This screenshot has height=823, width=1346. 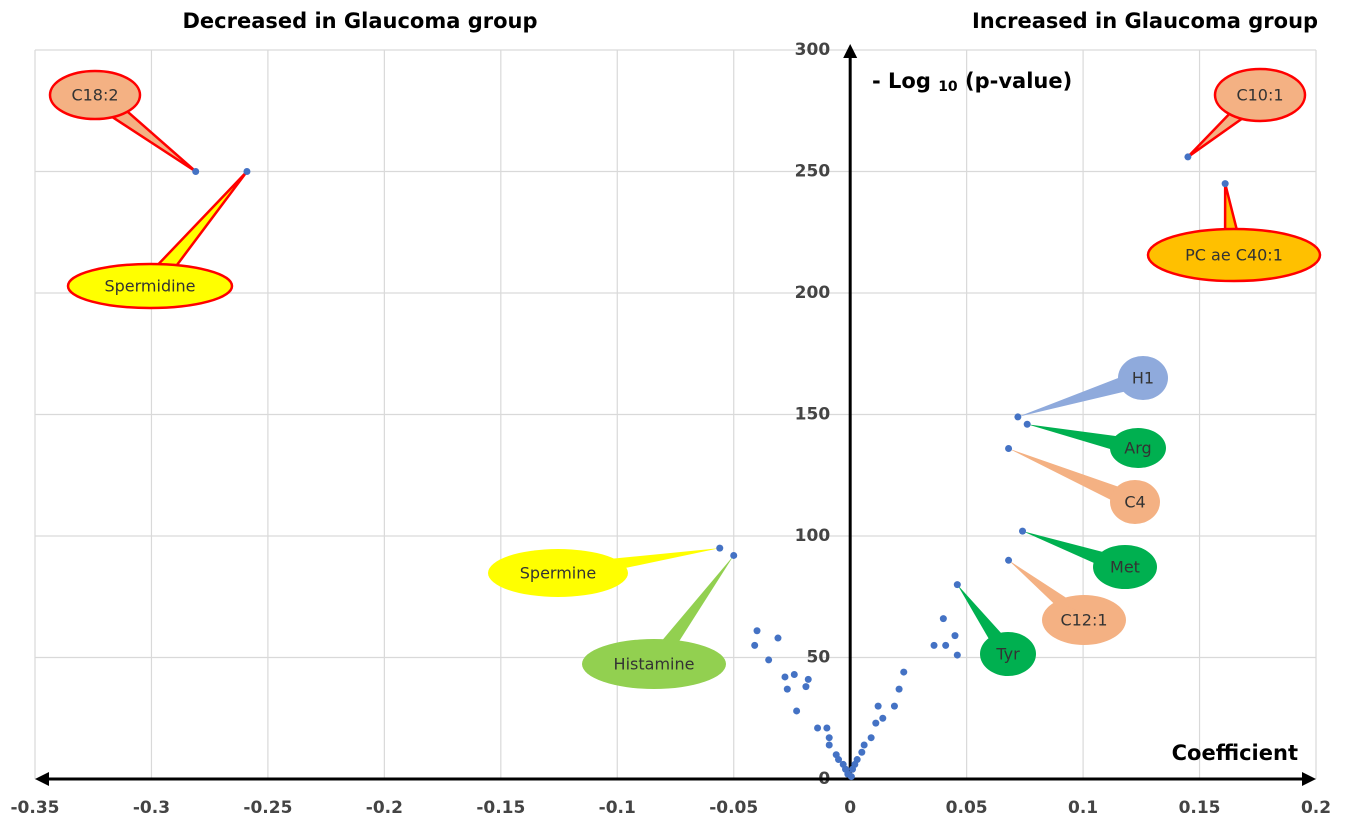 I want to click on x-tick-label: 0.05, so click(x=967, y=808).